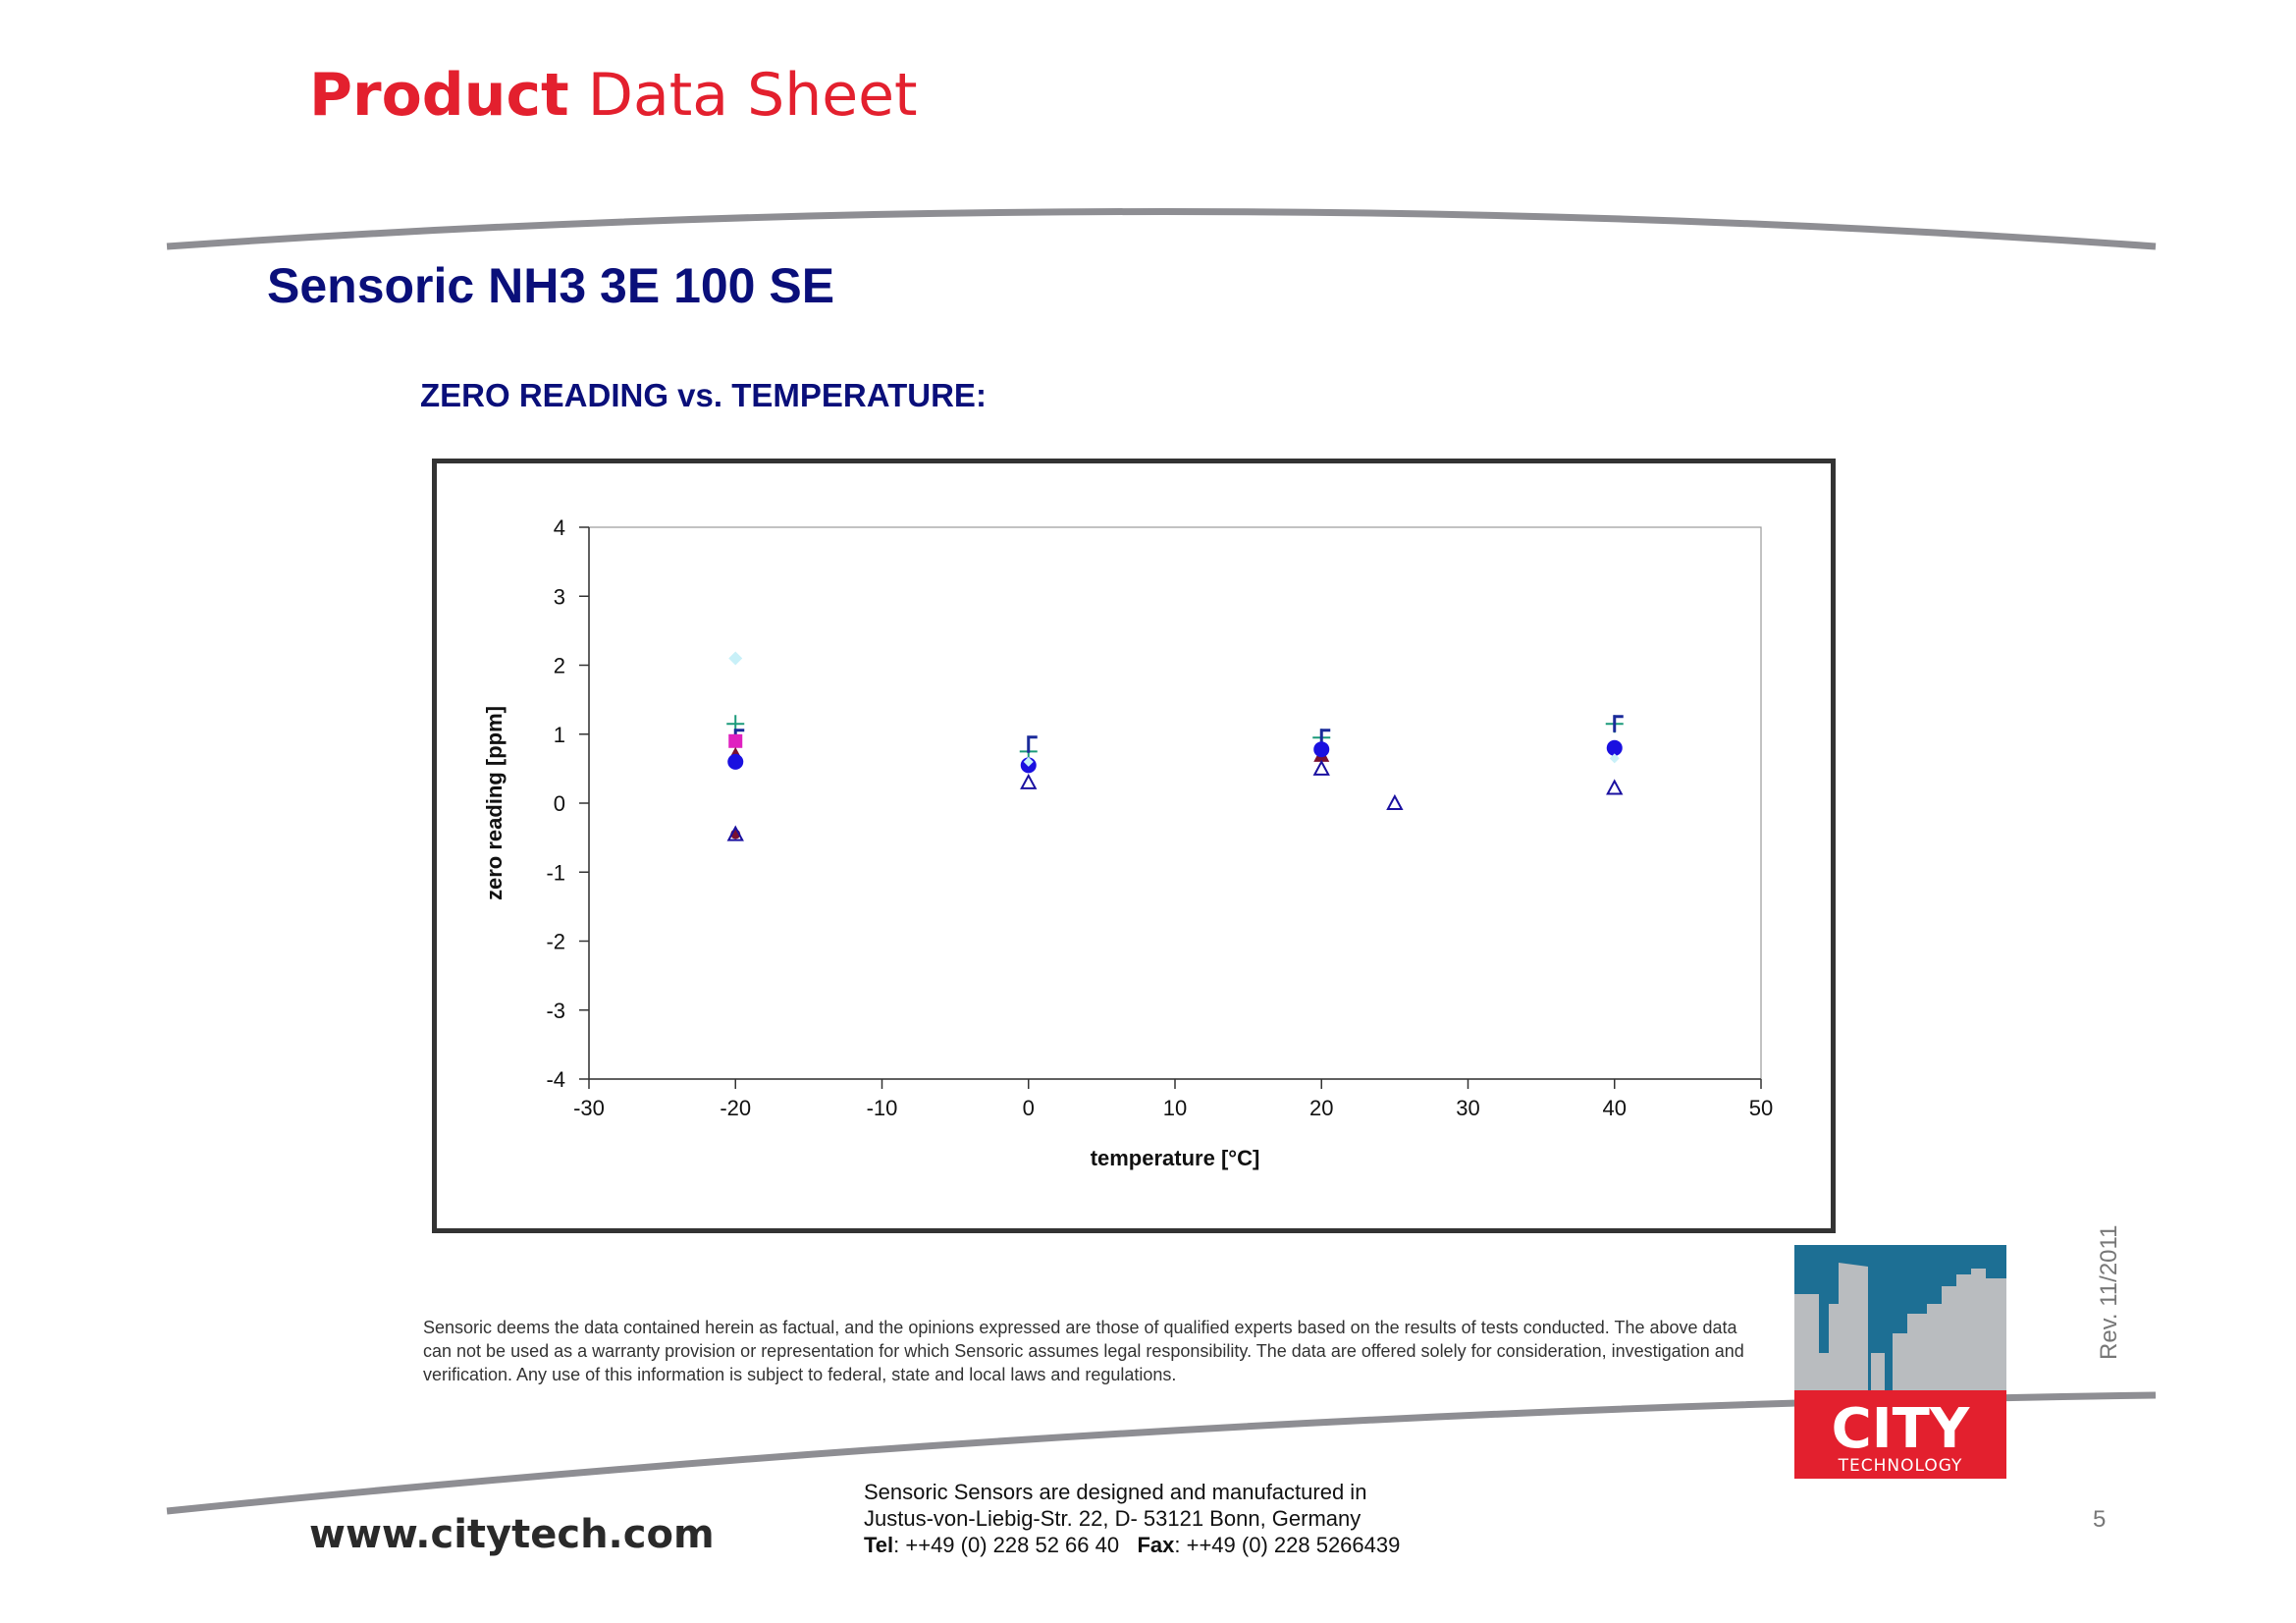 Image resolution: width=2296 pixels, height=1623 pixels. What do you see at coordinates (1761, 1108) in the screenshot?
I see `x-tick-label: 50` at bounding box center [1761, 1108].